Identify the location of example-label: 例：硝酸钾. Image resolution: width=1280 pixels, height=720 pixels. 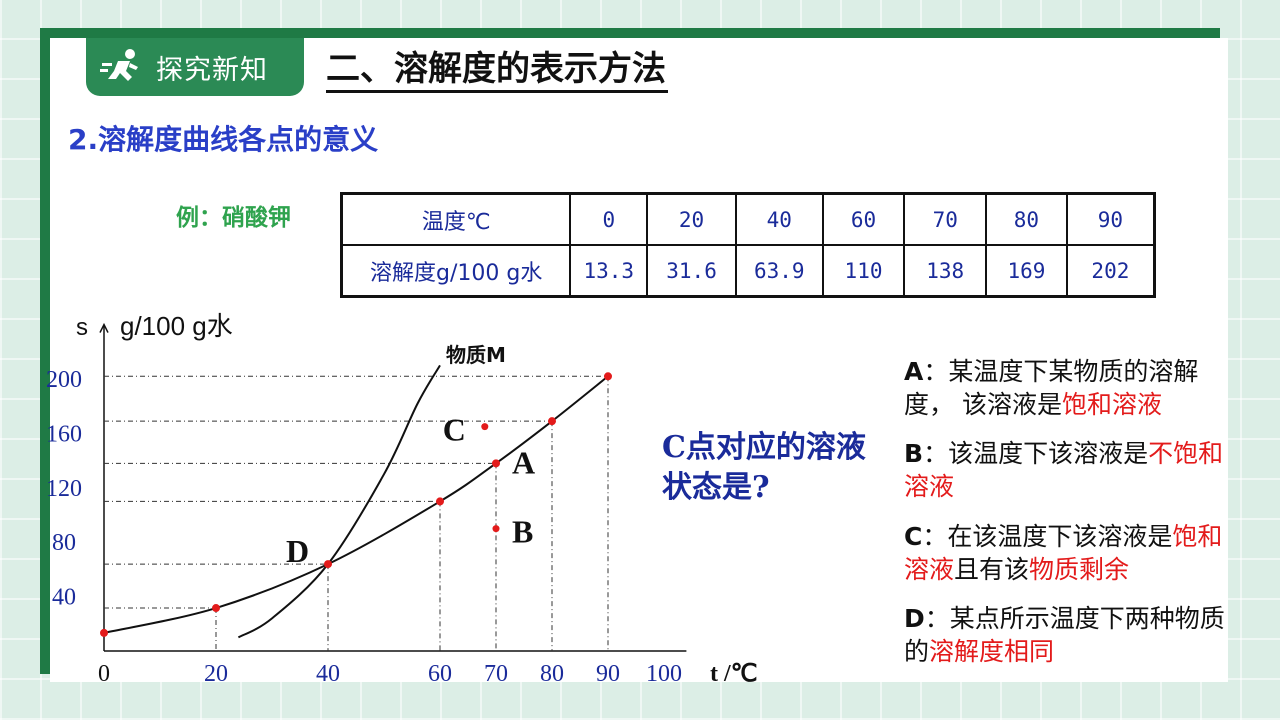
(233, 218).